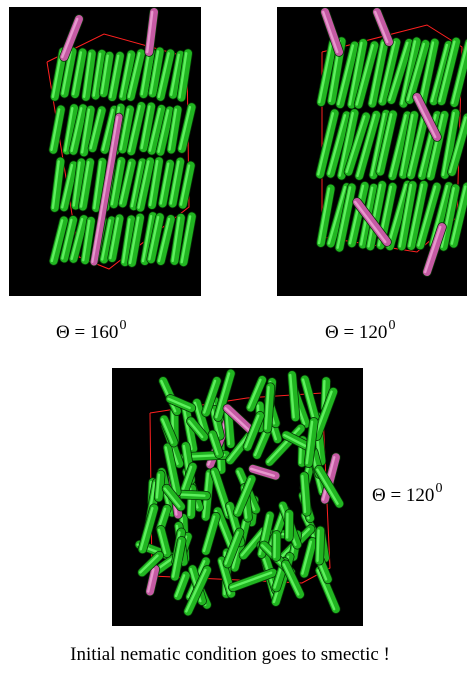 The height and width of the screenshot is (679, 475). Describe the element at coordinates (356, 332) in the screenshot. I see `caption-text: Θ = 120` at that location.